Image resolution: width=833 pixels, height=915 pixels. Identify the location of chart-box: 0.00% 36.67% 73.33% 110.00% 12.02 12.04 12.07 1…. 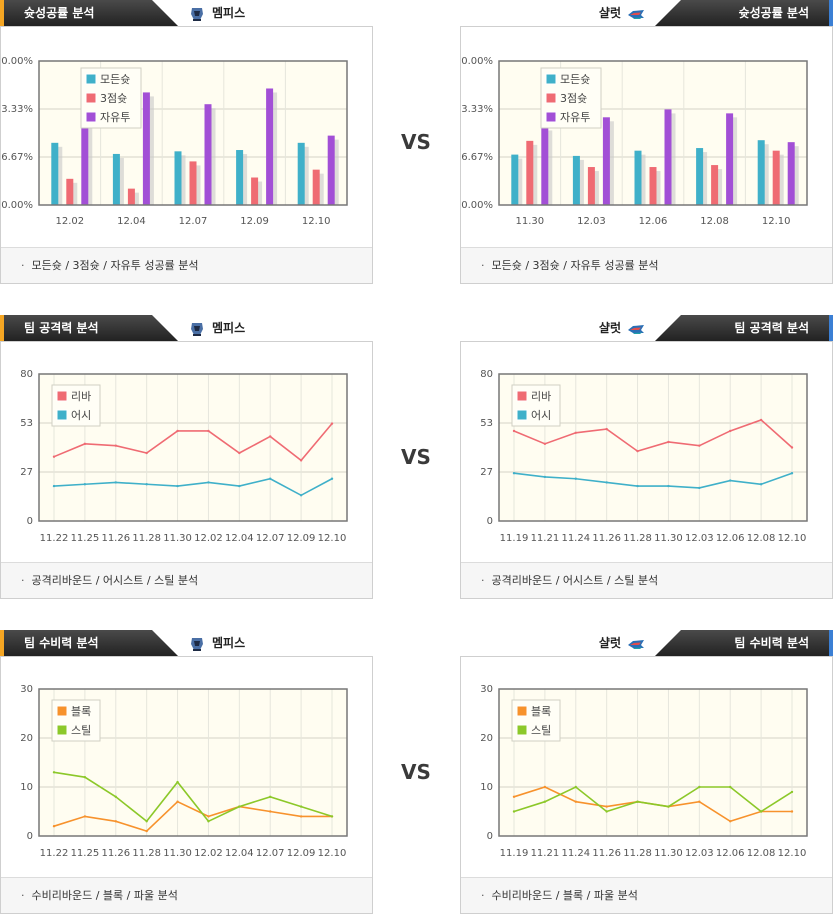
(186, 155).